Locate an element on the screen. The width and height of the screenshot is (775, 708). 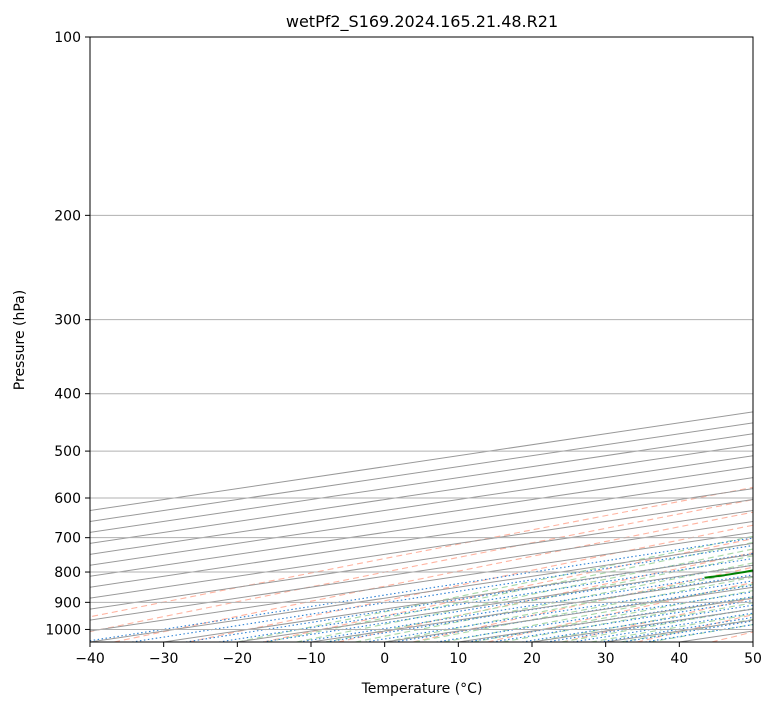
y-axis-label: Pressure (hPa) is located at coordinates (20, 340).